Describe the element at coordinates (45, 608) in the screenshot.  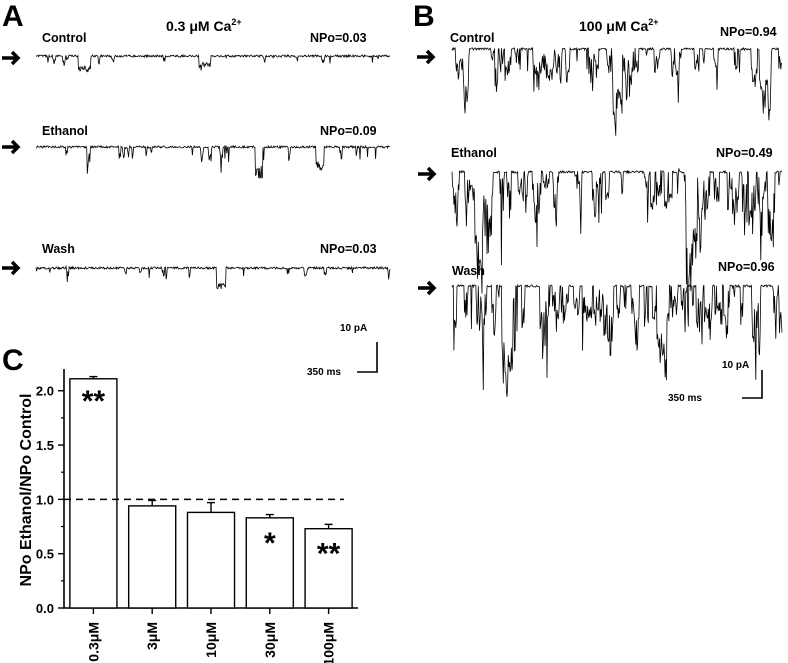
I see `y-tick-label: 0.0` at that location.